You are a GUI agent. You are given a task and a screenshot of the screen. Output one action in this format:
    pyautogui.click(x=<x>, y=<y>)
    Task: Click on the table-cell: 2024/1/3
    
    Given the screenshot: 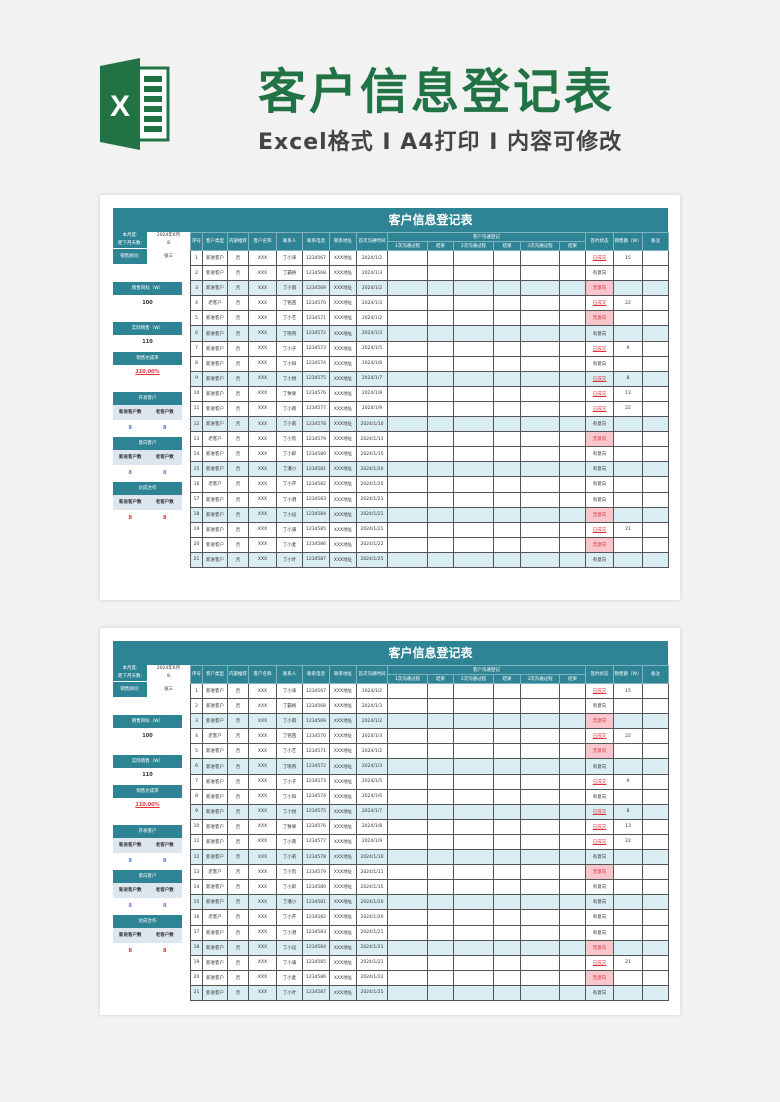 What is the action you would take?
    pyautogui.click(x=372, y=273)
    